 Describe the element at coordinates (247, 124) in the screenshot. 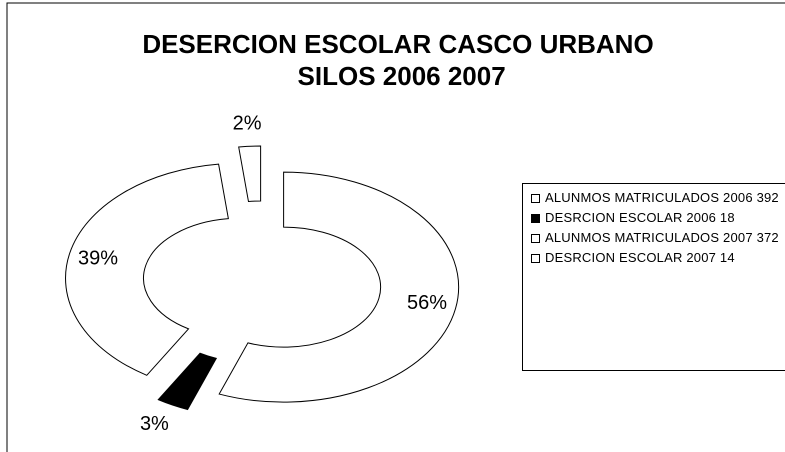

I see `data-label: 2%` at that location.